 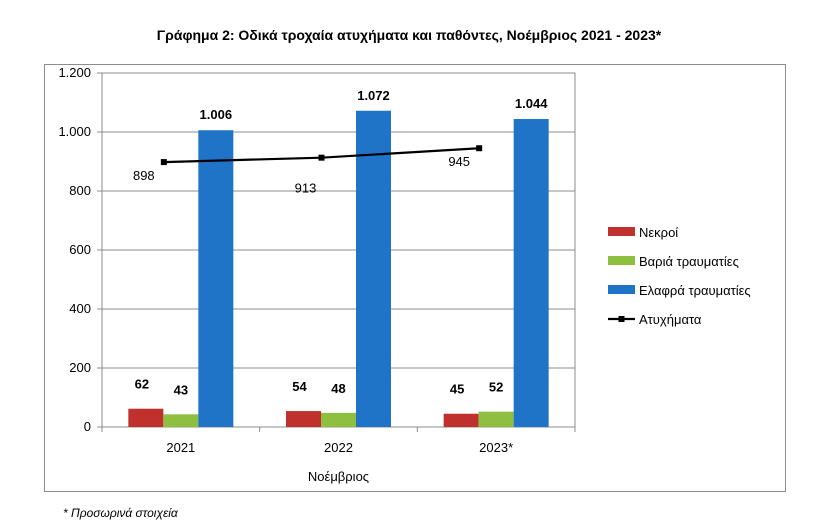 I want to click on line-data-label: 945, so click(x=459, y=161).